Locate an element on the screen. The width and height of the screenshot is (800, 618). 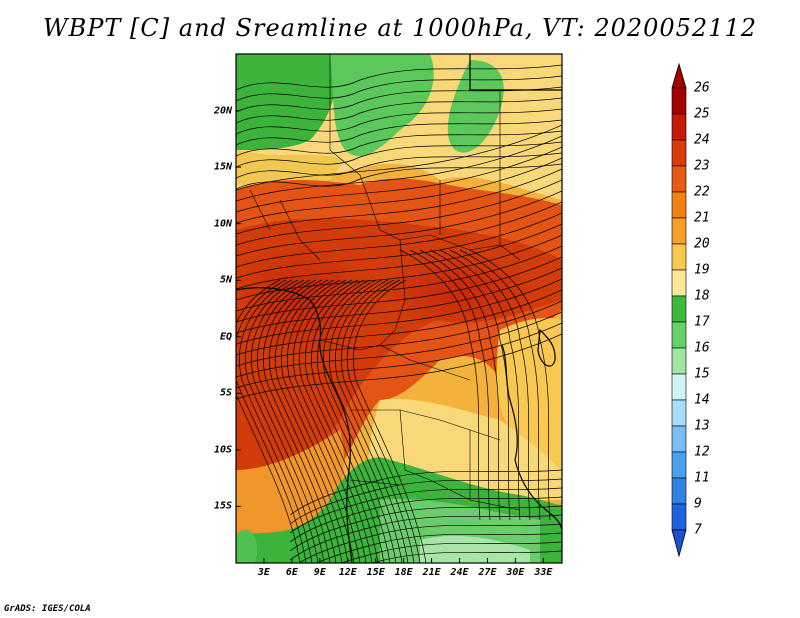
lon-label: 30E is located at coordinates (515, 572).